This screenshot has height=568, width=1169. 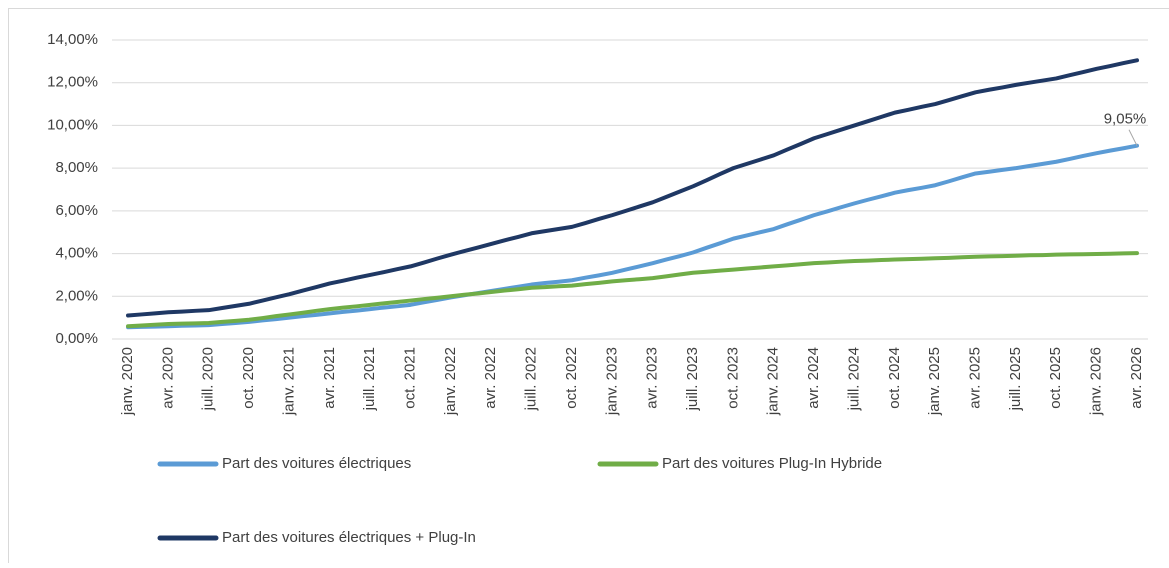 What do you see at coordinates (934, 381) in the screenshot?
I see `x-tick-label: janv. 2025` at bounding box center [934, 381].